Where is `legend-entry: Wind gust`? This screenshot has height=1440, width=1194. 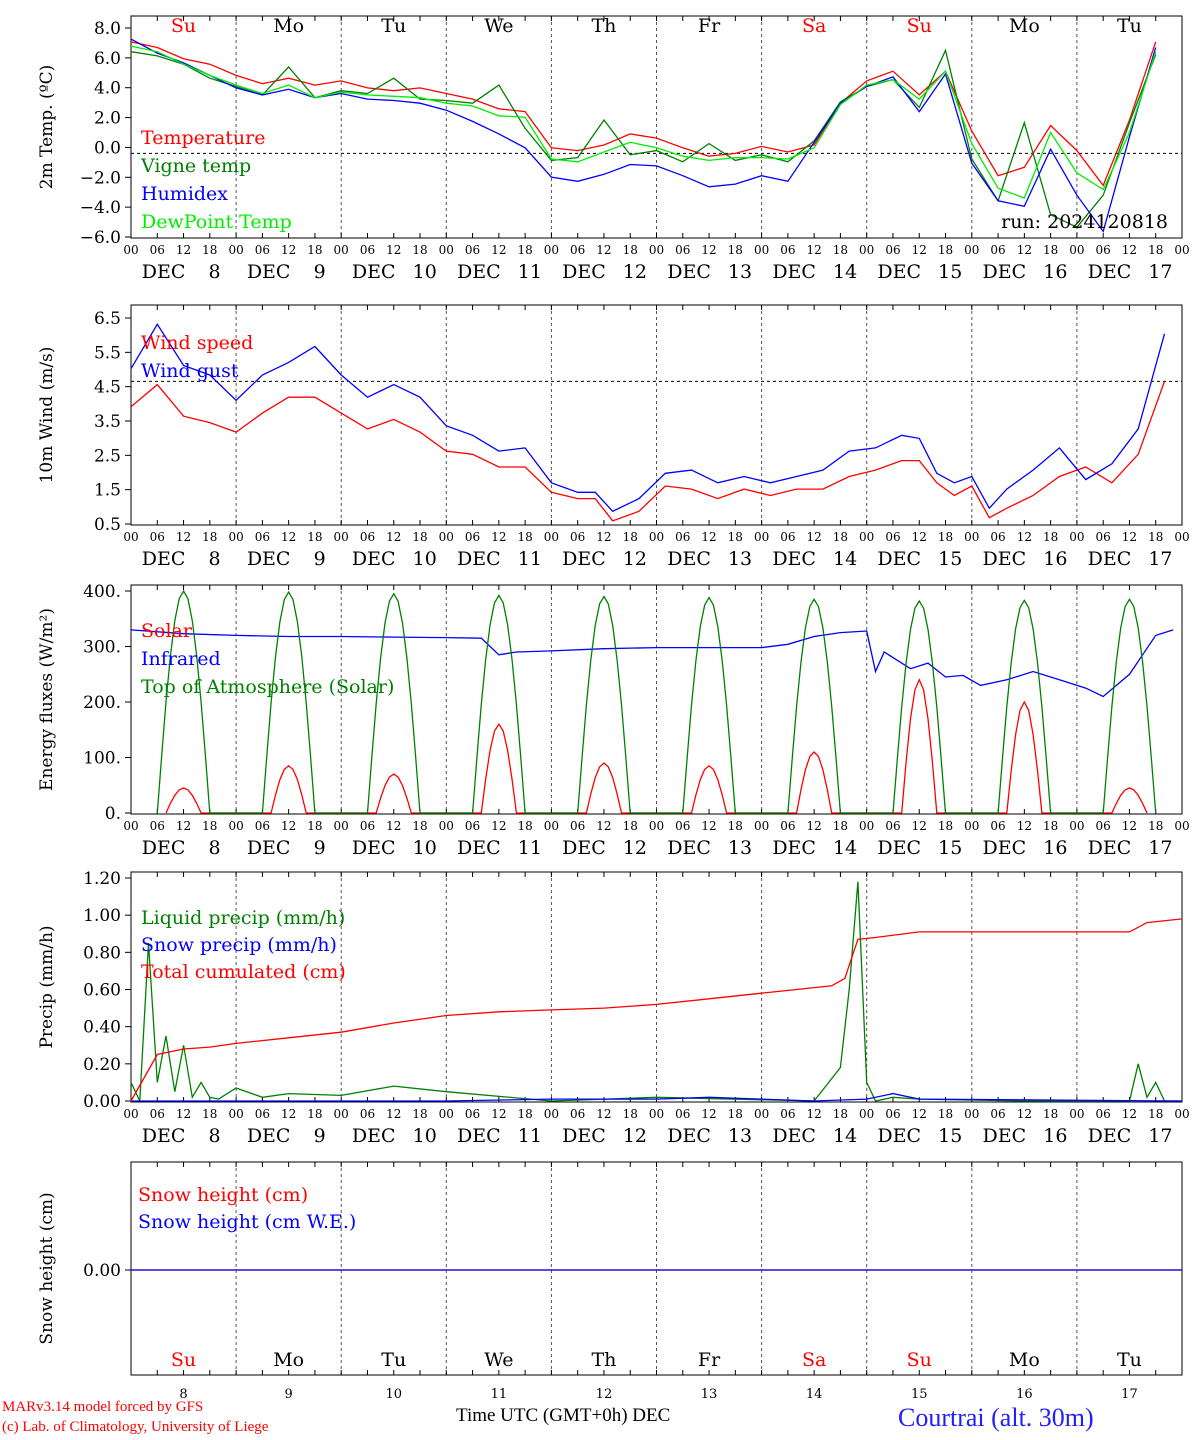
legend-entry: Wind gust is located at coordinates (190, 371).